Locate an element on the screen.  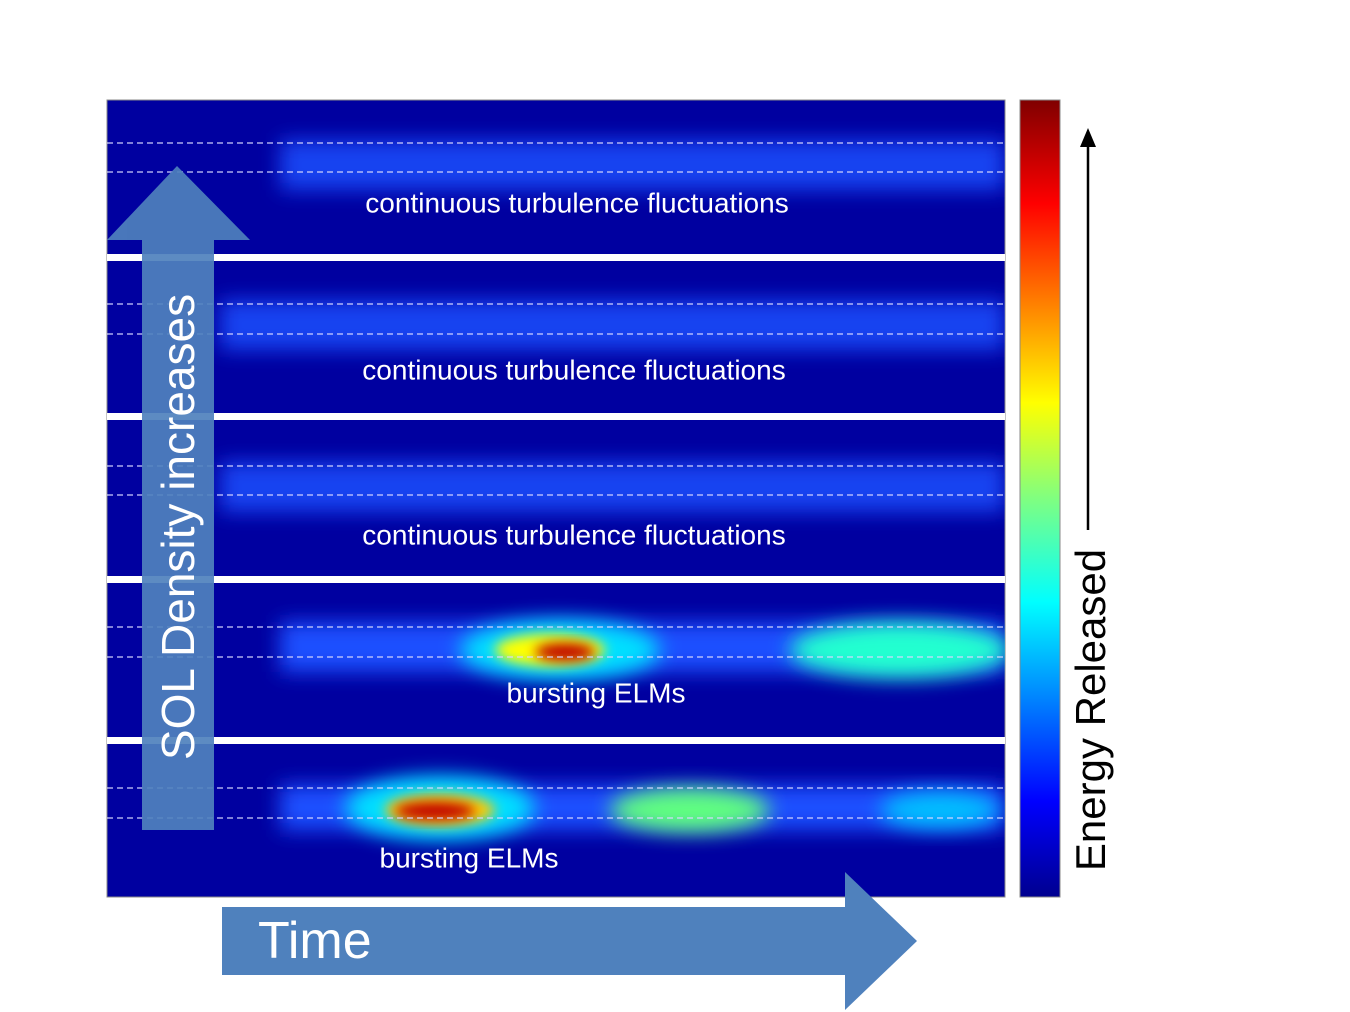
x-axis-label: Time is located at coordinates (315, 941).